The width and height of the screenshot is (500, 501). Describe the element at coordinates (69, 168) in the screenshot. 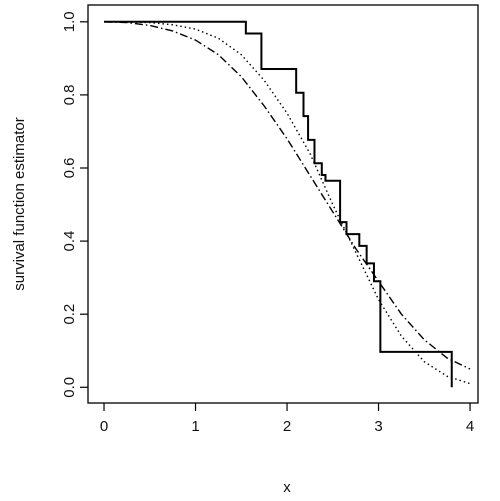

I see `y-tick-label: 0.6` at that location.